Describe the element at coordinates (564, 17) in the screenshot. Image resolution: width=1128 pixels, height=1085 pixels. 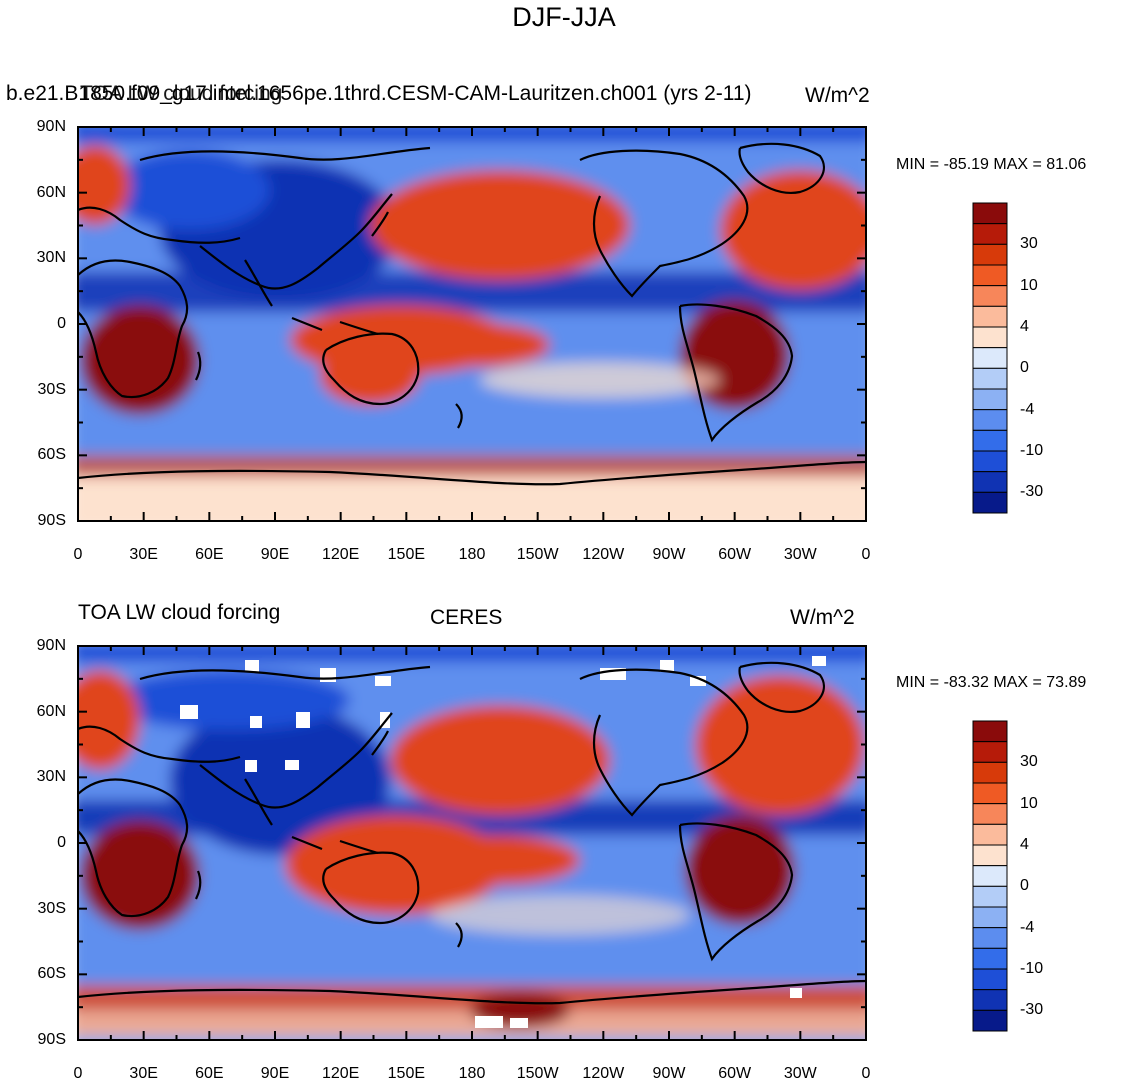
I see `figure-title: DJF-JJA` at that location.